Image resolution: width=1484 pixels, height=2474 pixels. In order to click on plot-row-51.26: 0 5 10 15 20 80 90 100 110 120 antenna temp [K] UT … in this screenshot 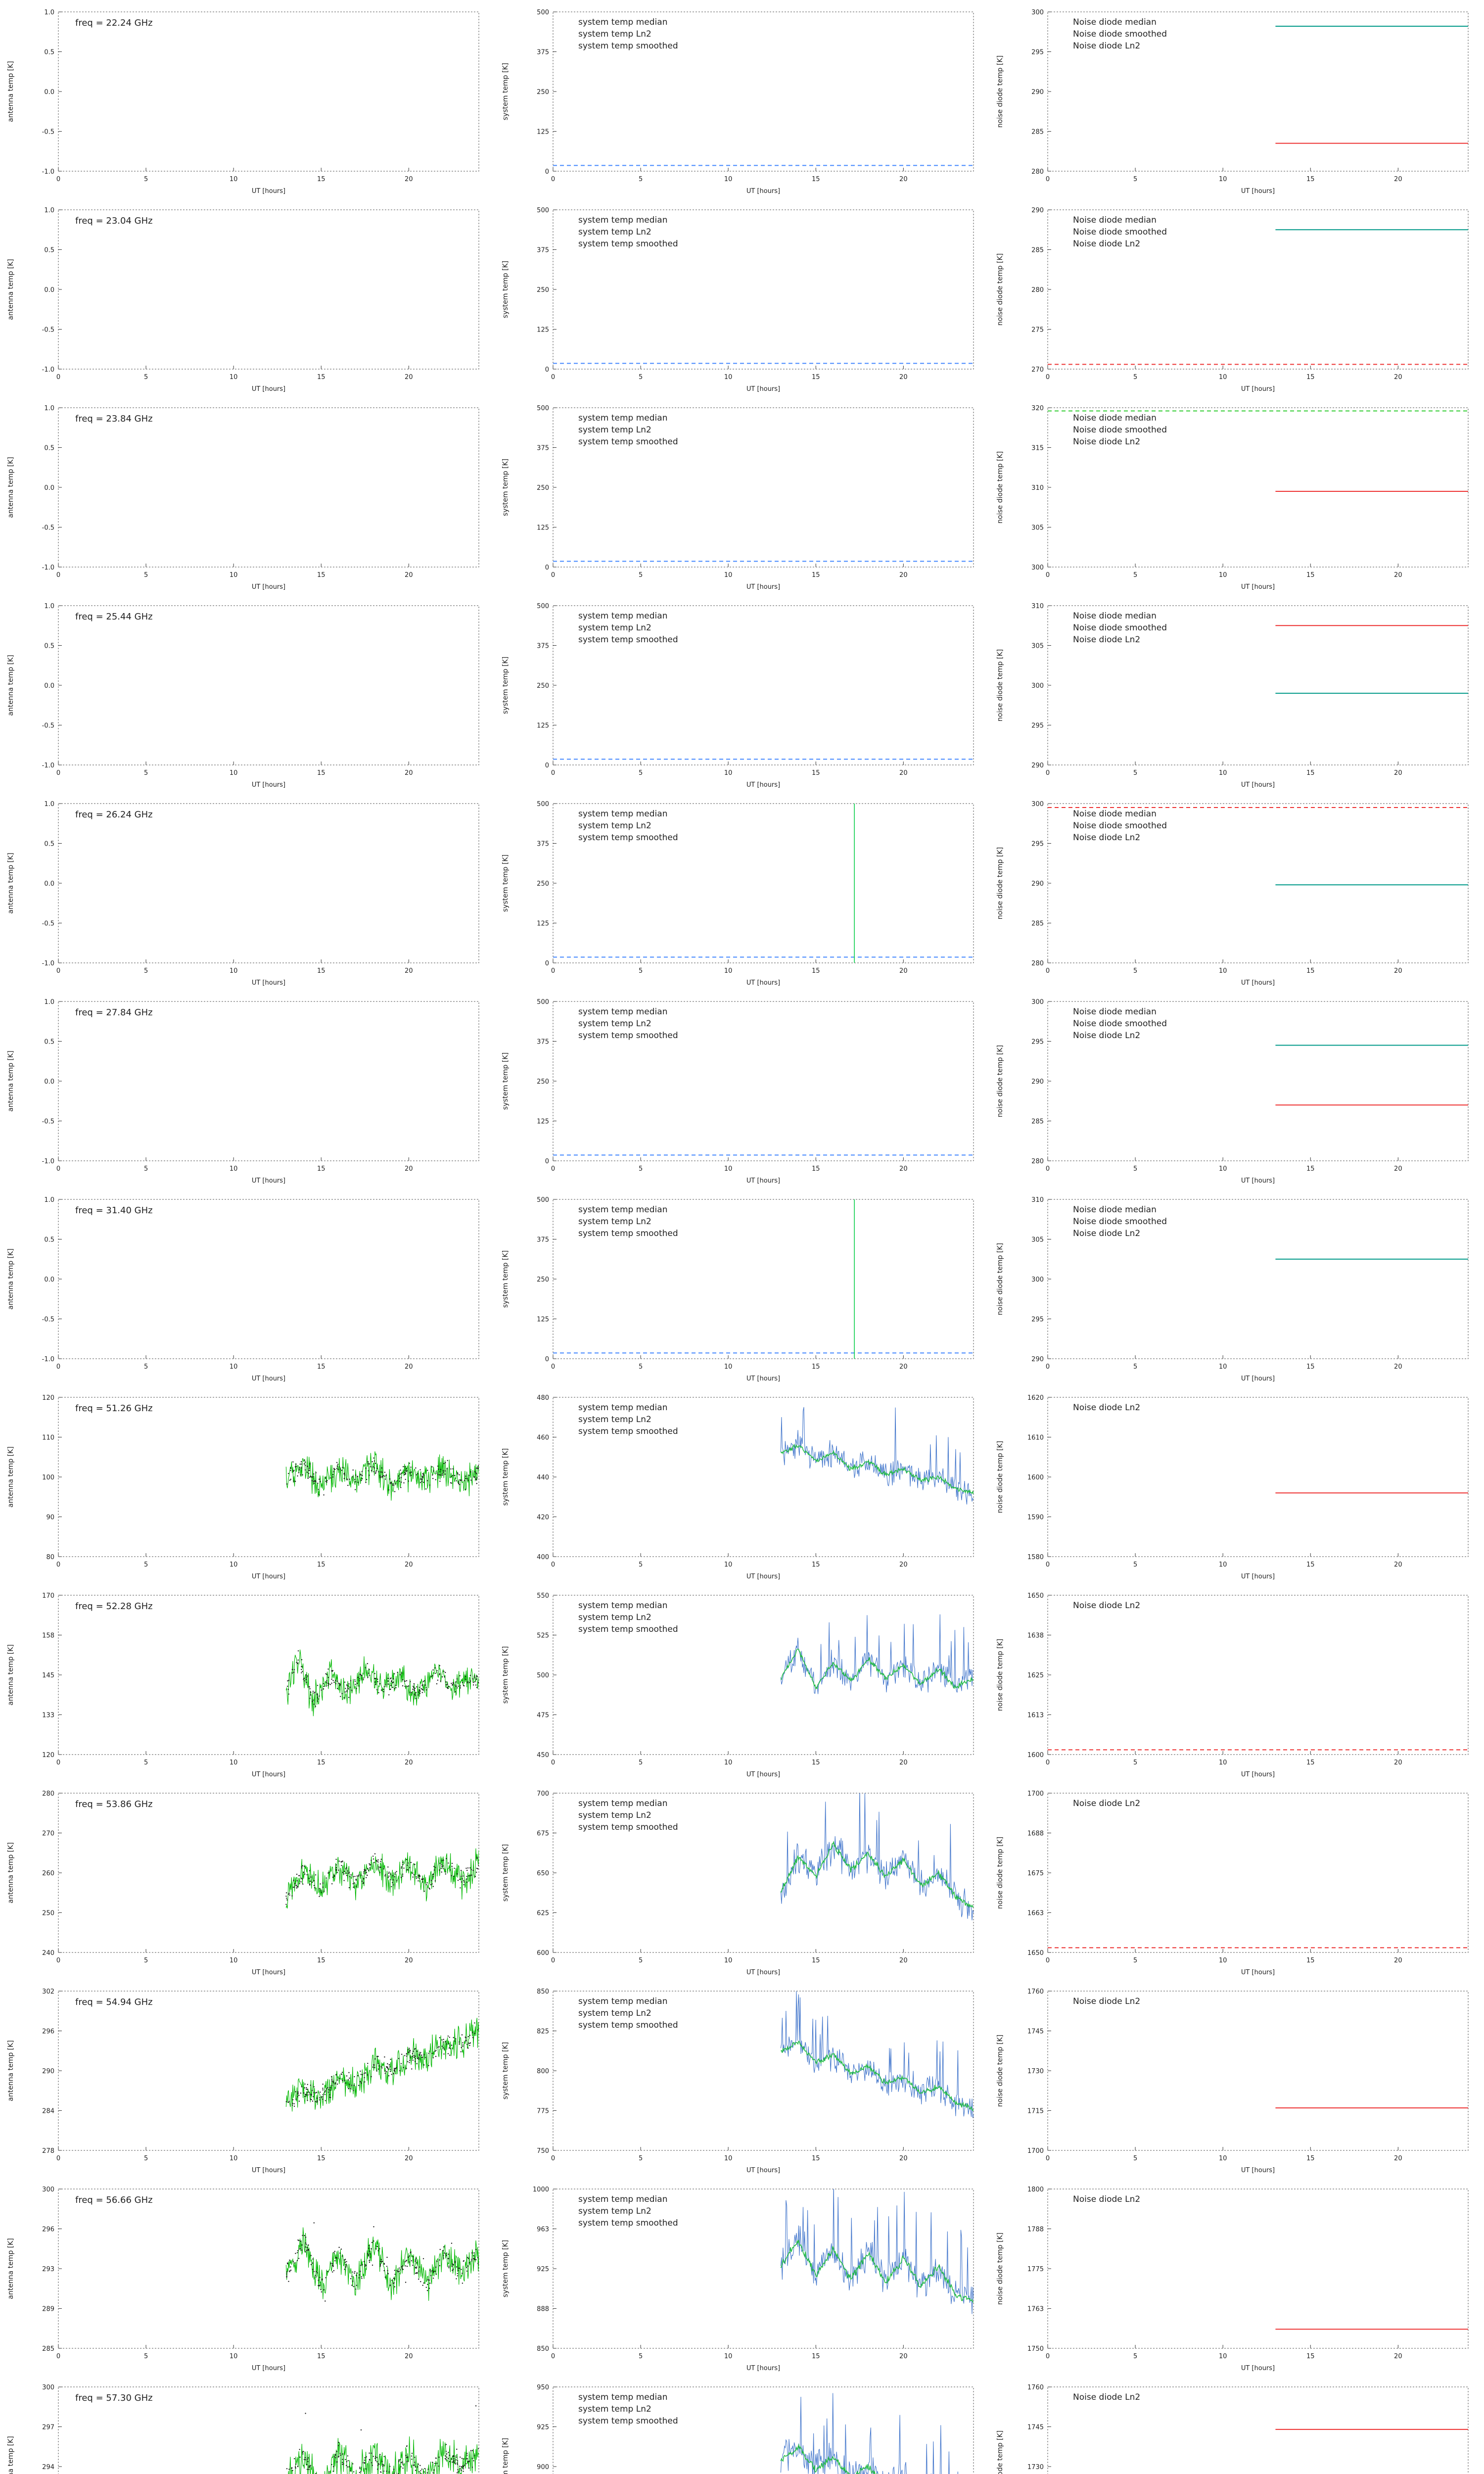, I will do `click(742, 1484)`.